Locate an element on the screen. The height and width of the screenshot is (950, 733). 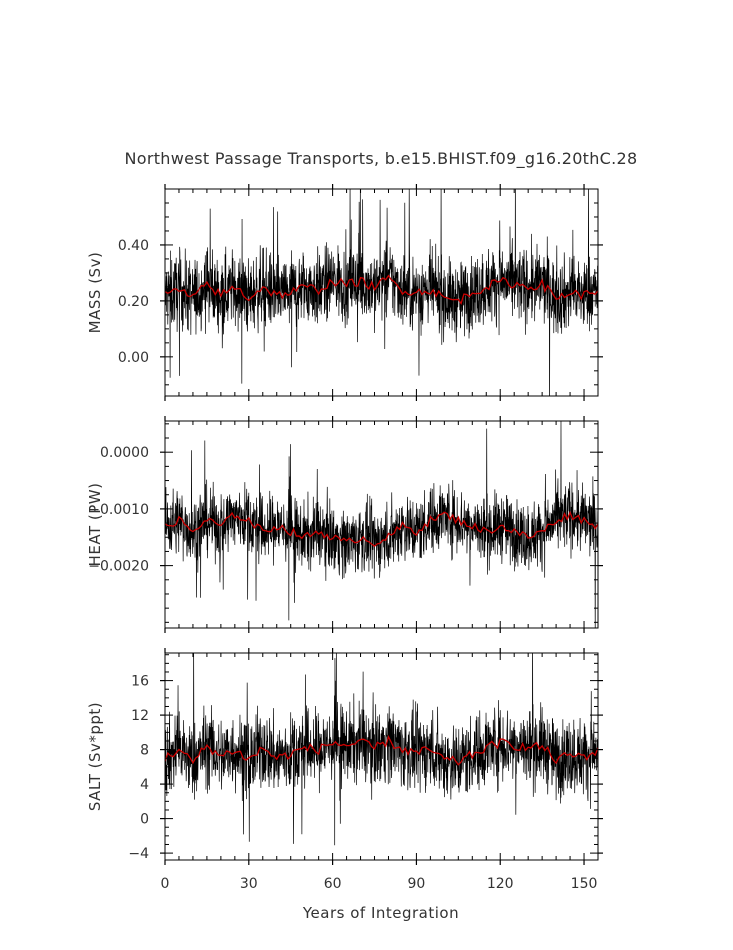
salt-y-tick-label: 4 is located at coordinates (144, 785).